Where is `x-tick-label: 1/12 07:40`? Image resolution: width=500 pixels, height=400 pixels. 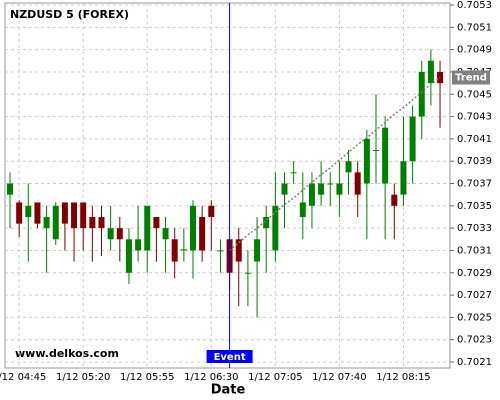 x-tick-label: 1/12 07:40 is located at coordinates (339, 377).